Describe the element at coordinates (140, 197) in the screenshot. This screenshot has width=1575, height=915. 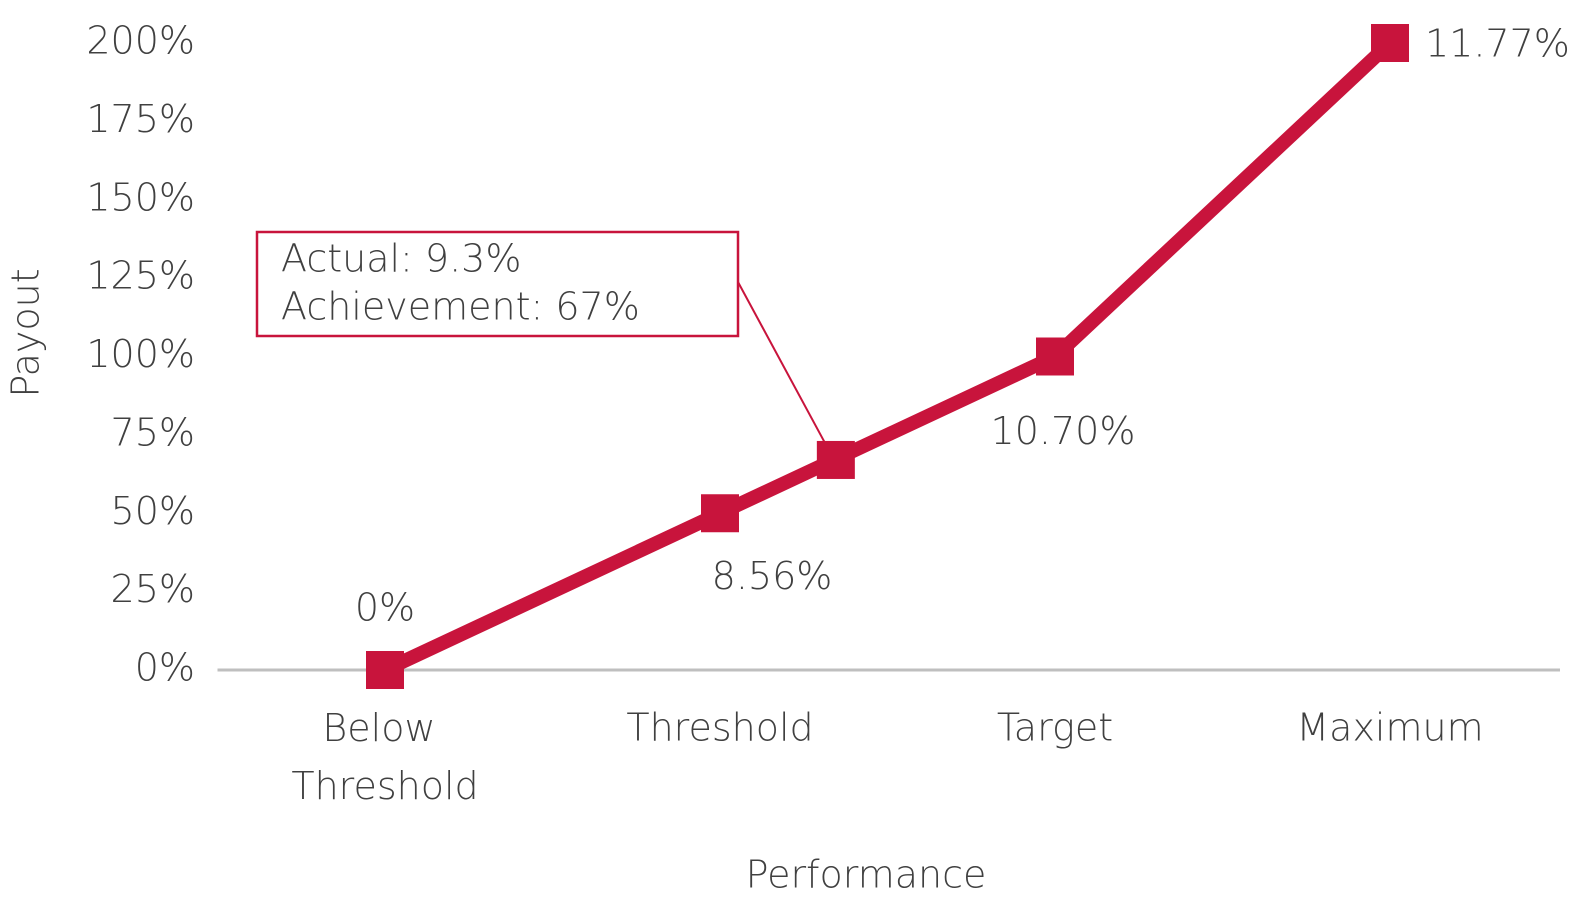
I see `y-tick-label: 150%` at that location.